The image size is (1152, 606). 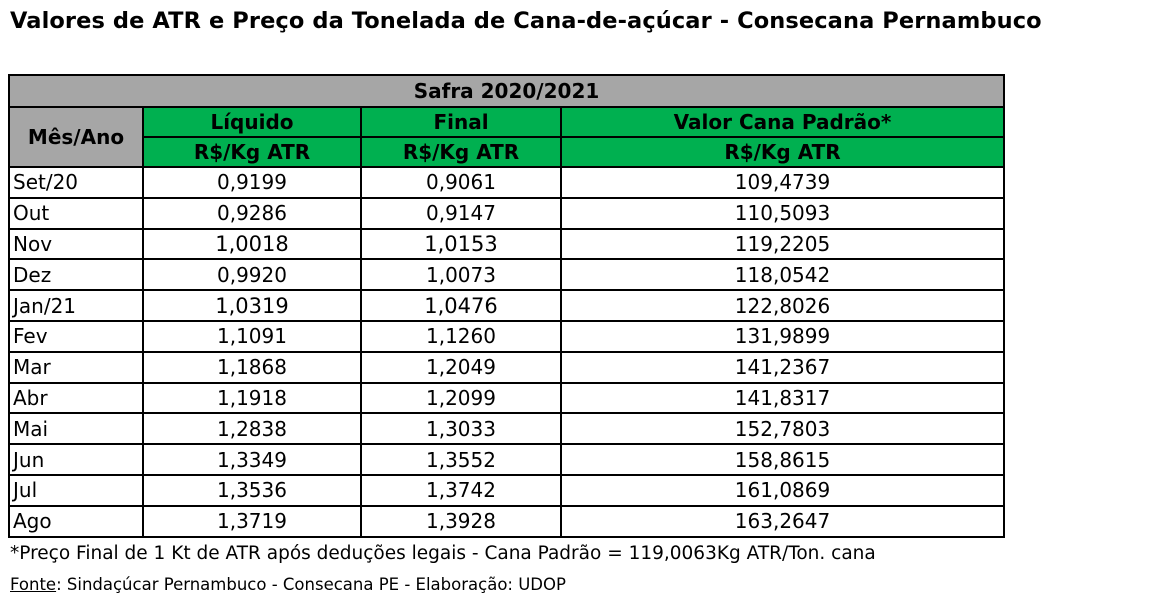 I want to click on header-row-1: Mês/Ano Líquido Final Valor Cana Padrão*, so click(x=506, y=137).